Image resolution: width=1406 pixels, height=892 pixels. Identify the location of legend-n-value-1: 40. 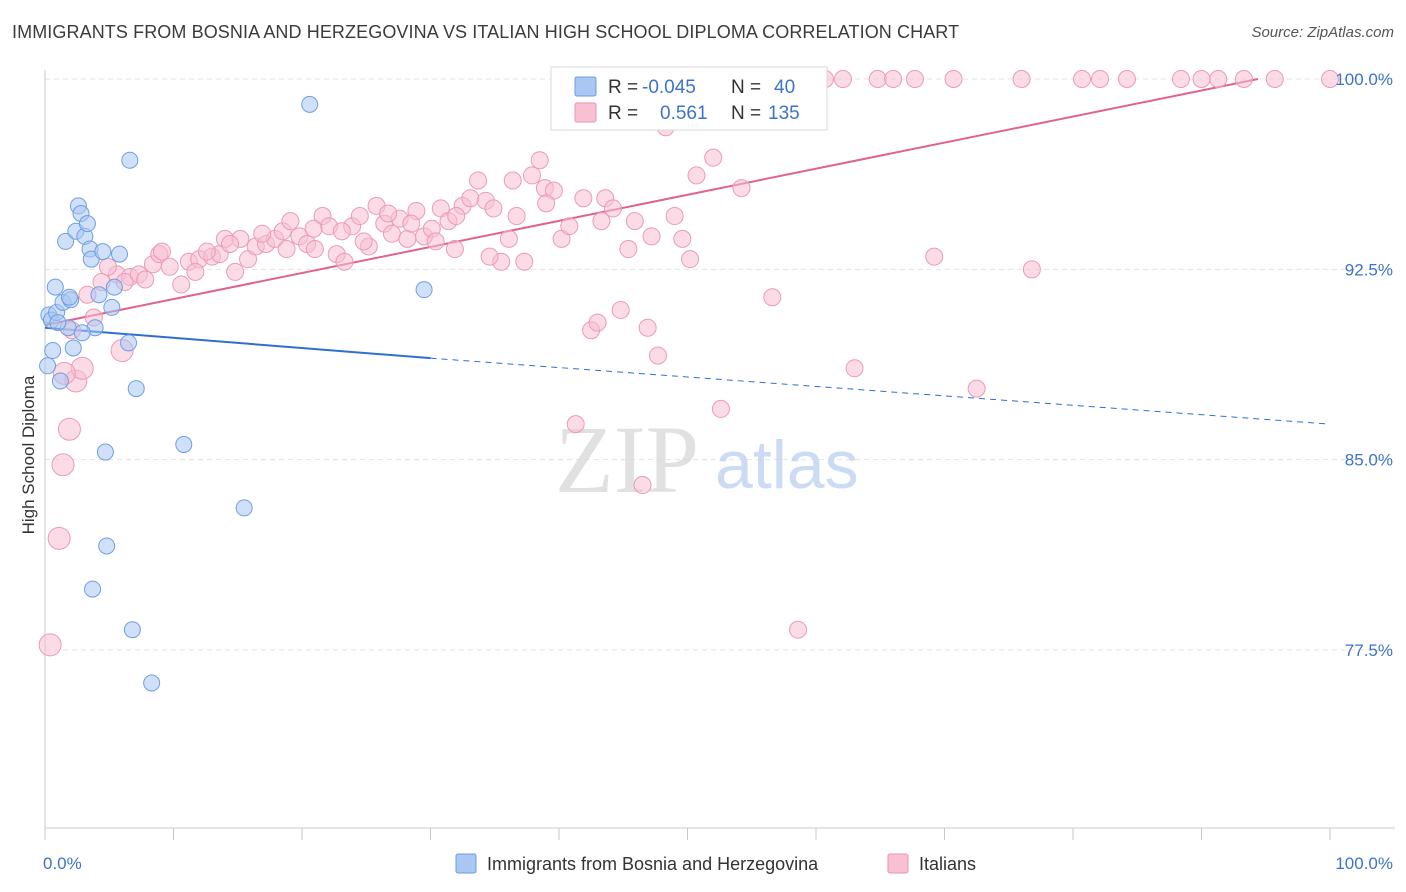
(784, 87).